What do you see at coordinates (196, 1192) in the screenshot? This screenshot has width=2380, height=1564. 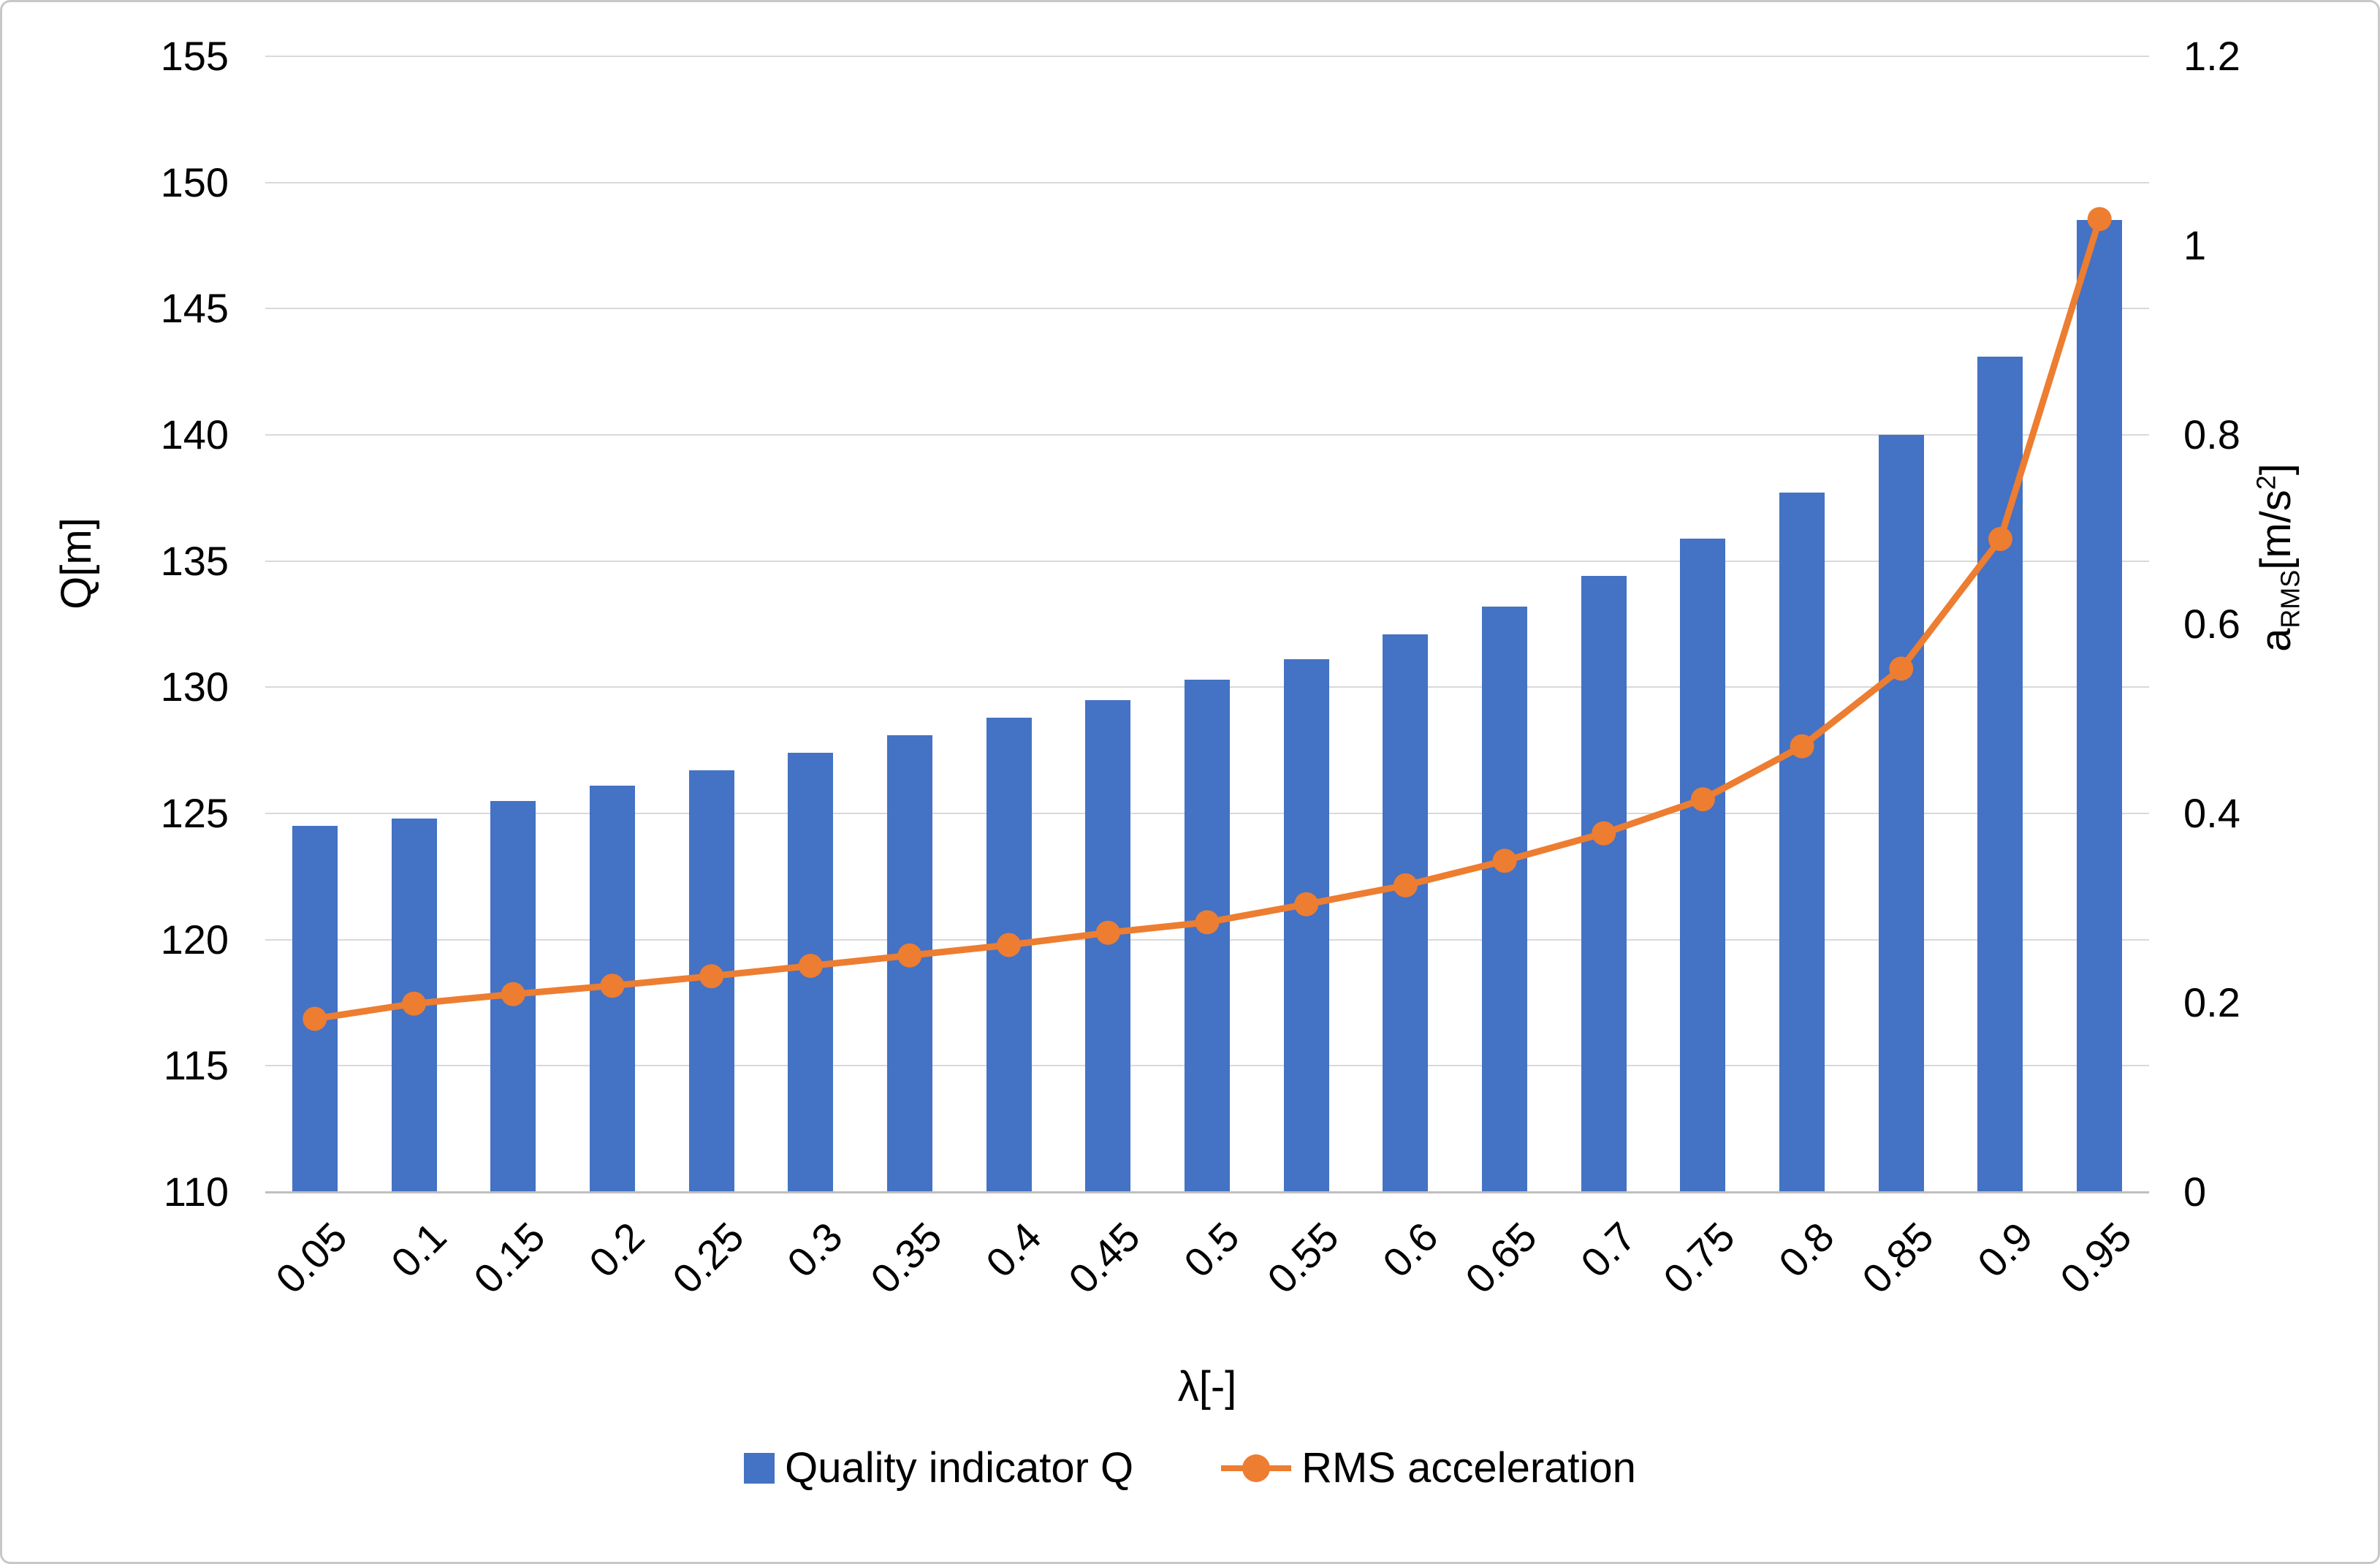 I see `left-axis-tick-label: 110` at bounding box center [196, 1192].